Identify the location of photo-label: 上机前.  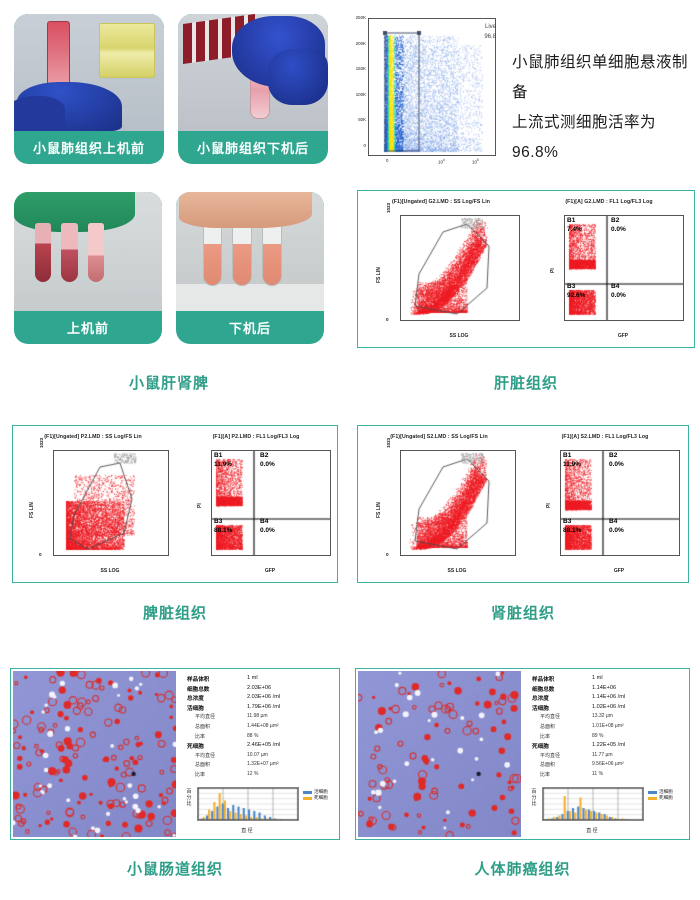
(87, 328).